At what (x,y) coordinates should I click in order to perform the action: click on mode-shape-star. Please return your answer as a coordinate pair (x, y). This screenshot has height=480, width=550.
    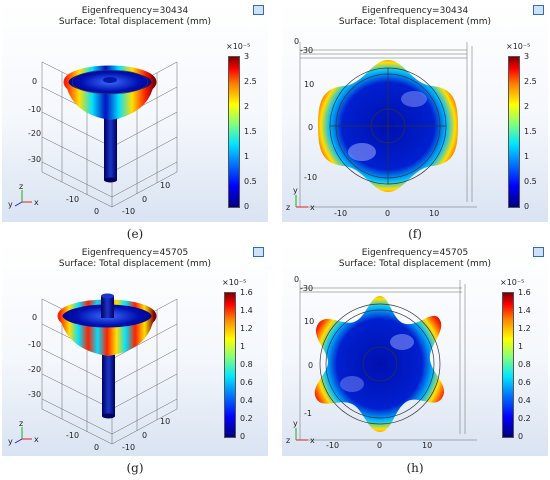
    Looking at the image, I should click on (379, 364).